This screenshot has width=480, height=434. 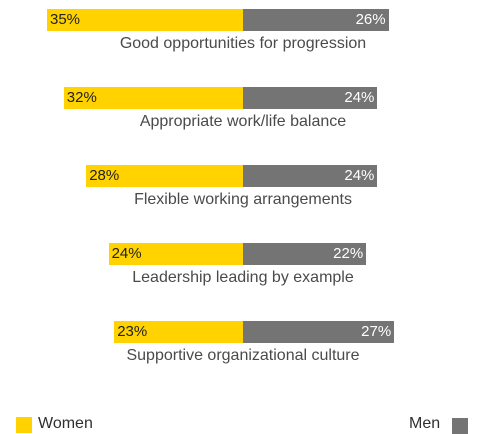 I want to click on bar-women: 35%, so click(x=145, y=20).